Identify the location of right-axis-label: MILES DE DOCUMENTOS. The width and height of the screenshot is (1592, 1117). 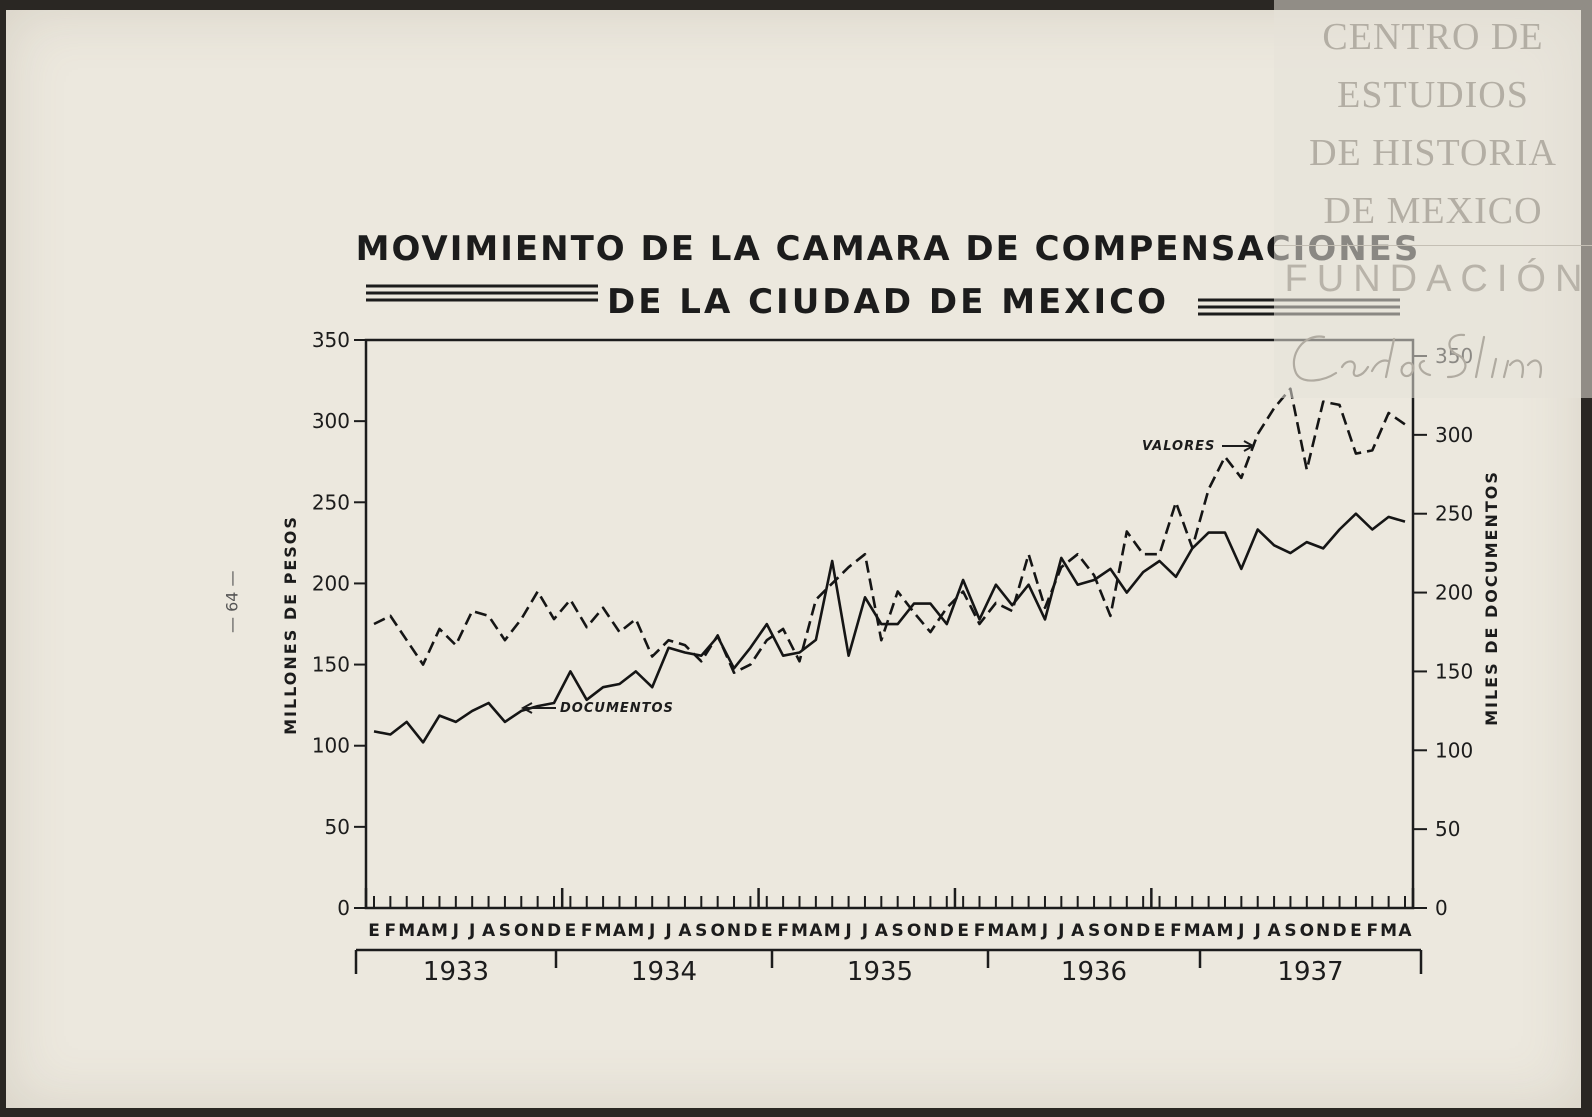
(1491, 598).